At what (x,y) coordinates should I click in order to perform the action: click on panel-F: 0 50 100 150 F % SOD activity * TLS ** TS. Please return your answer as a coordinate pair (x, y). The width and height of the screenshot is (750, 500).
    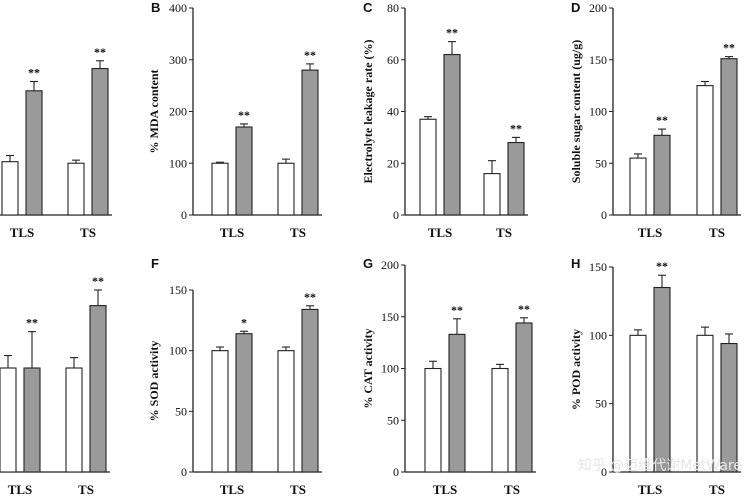
    Looking at the image, I should click on (234, 376).